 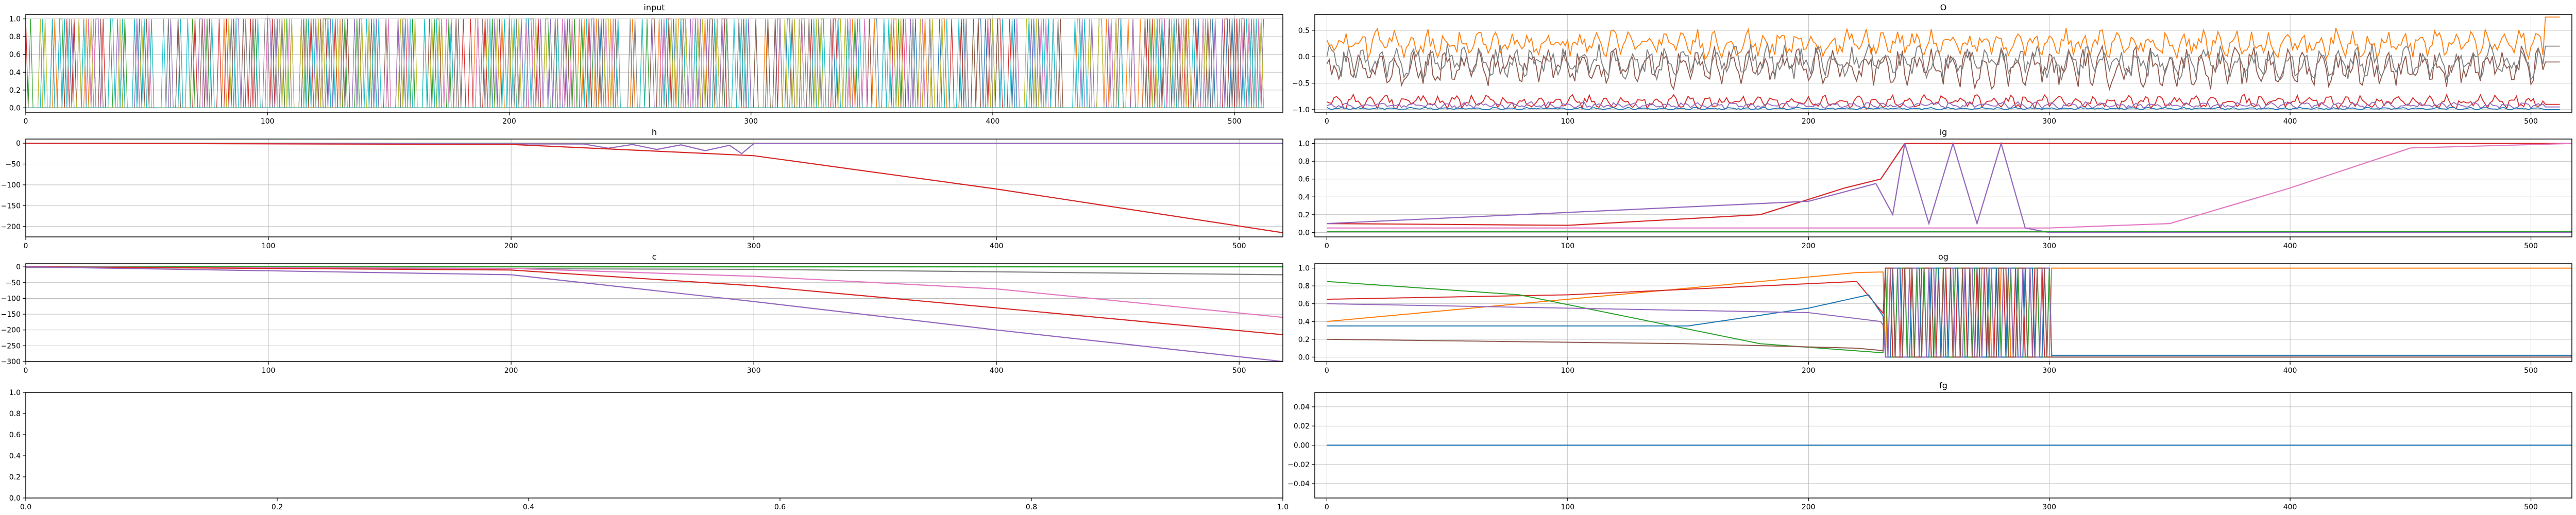 I want to click on y-tick-label-input-3: 0.6, so click(x=15, y=55).